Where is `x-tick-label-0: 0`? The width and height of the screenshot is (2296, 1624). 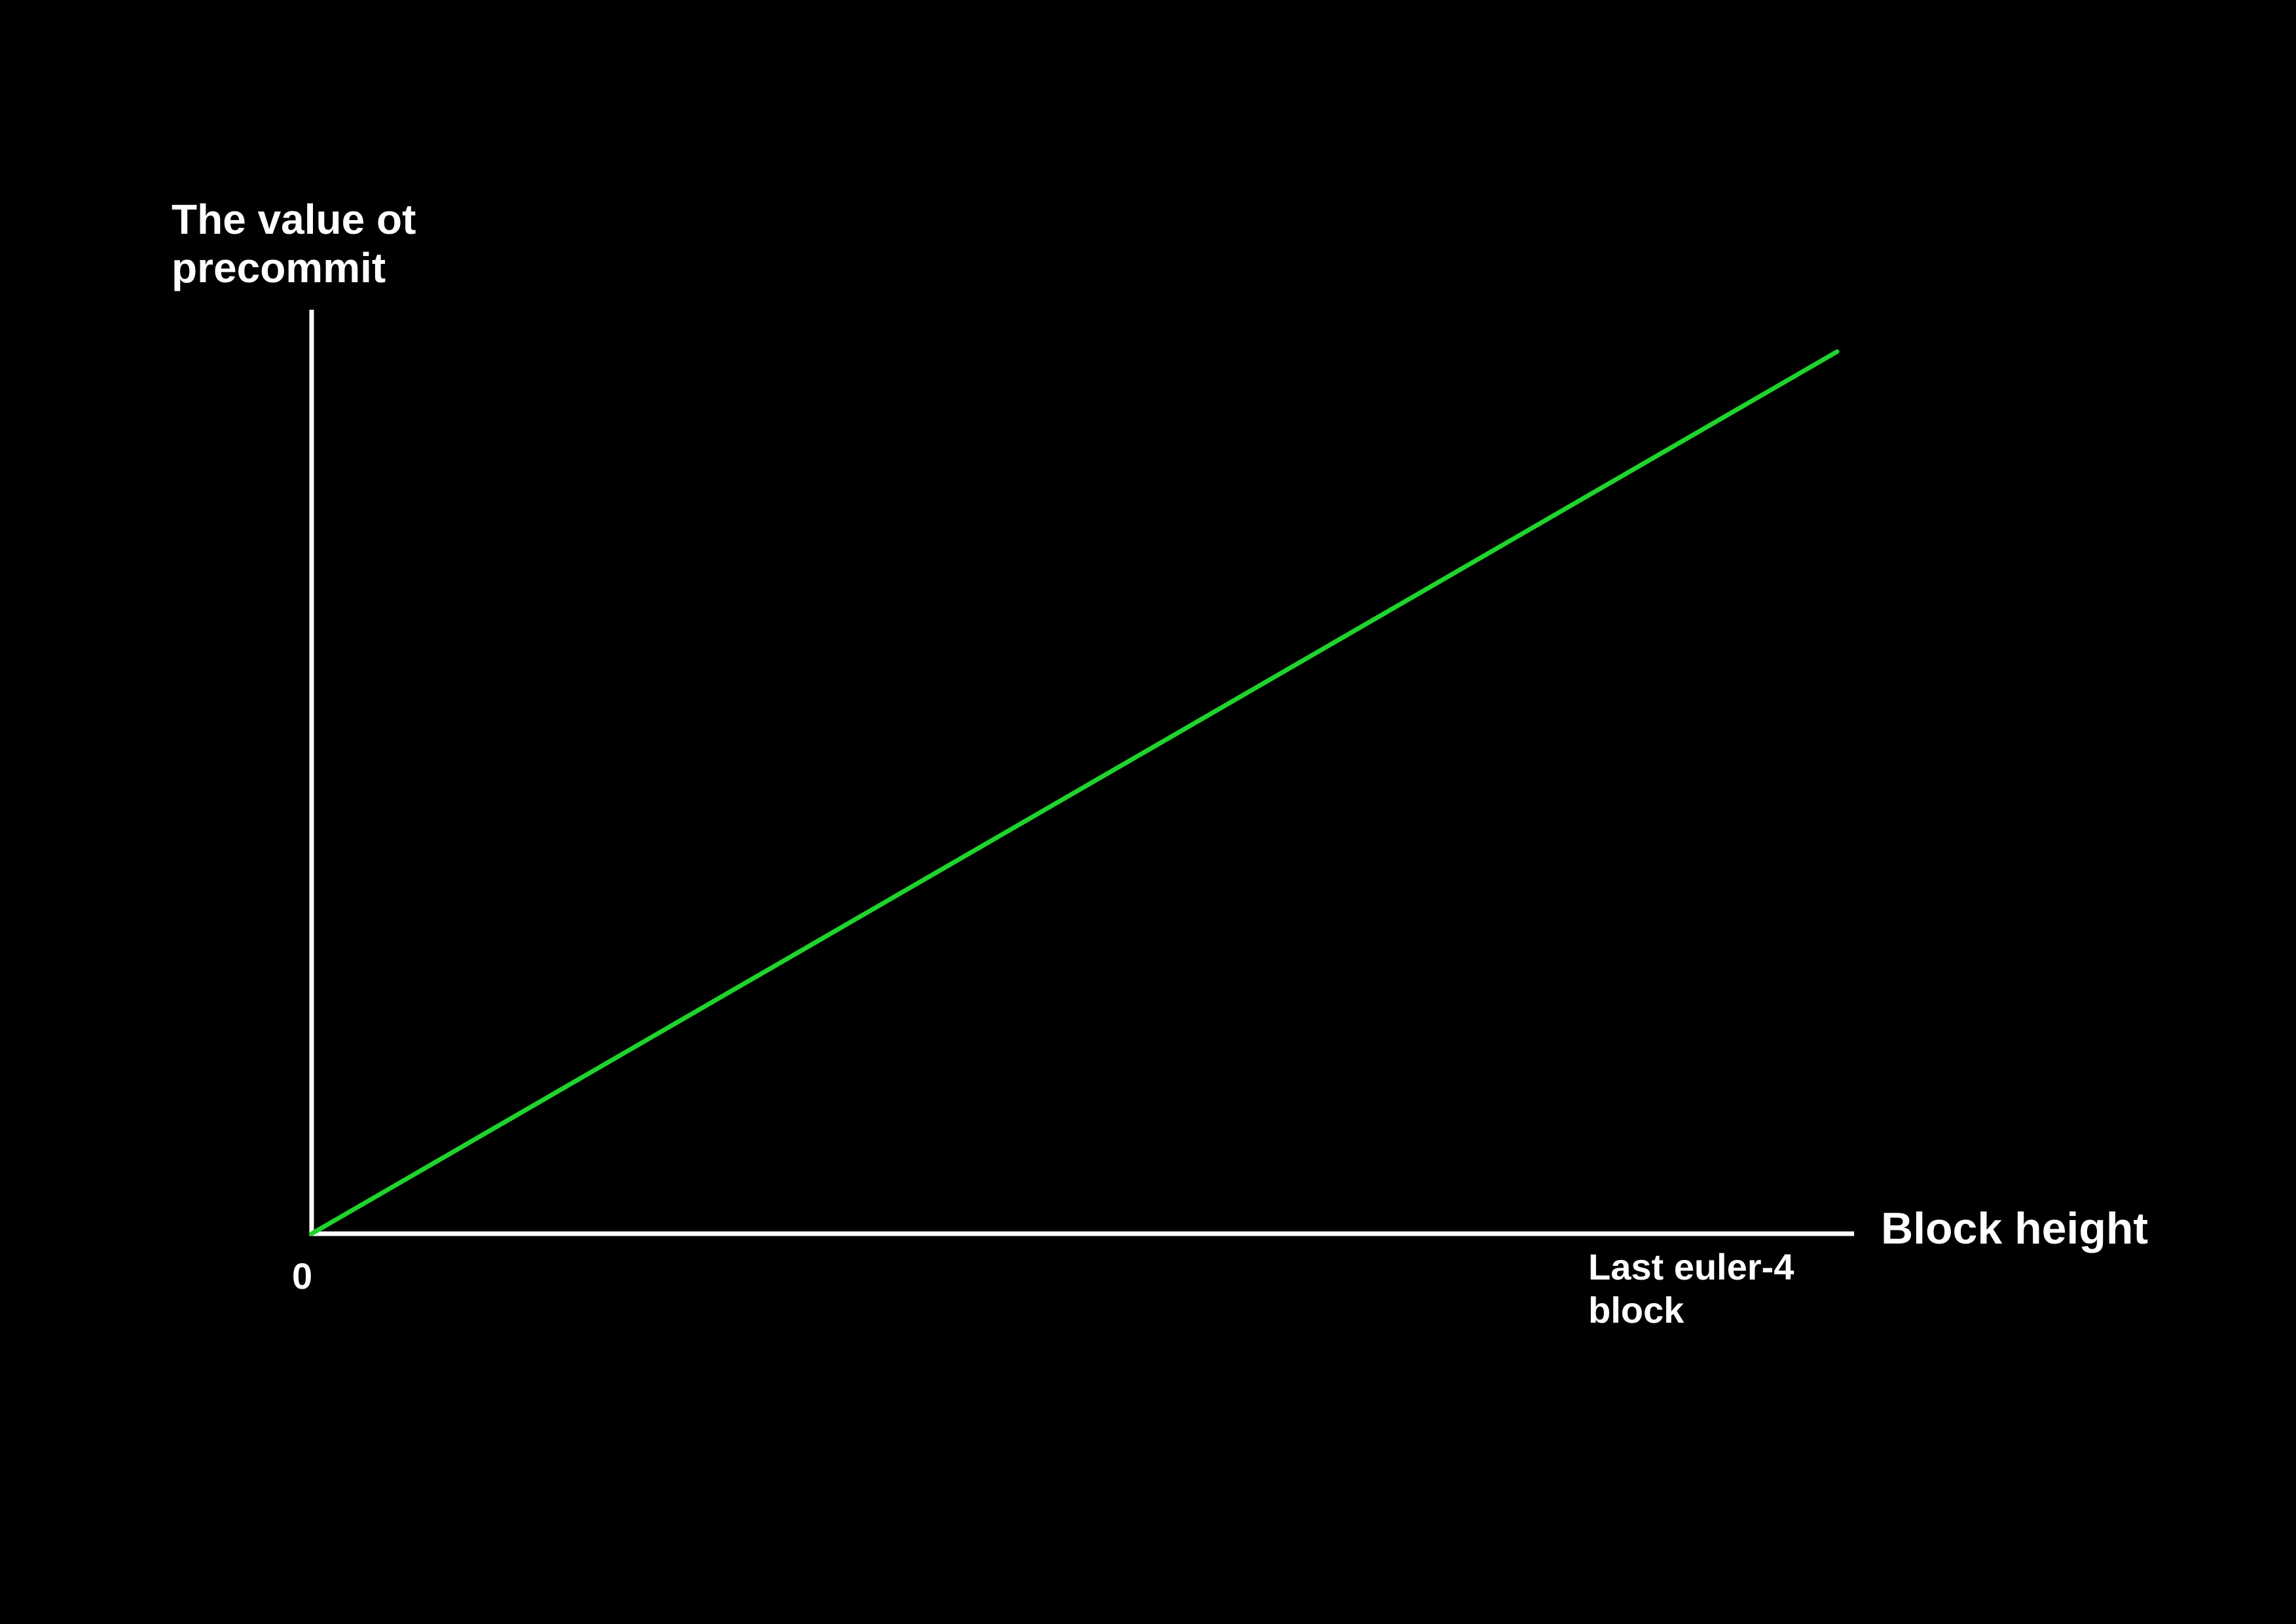 x-tick-label-0: 0 is located at coordinates (302, 1276).